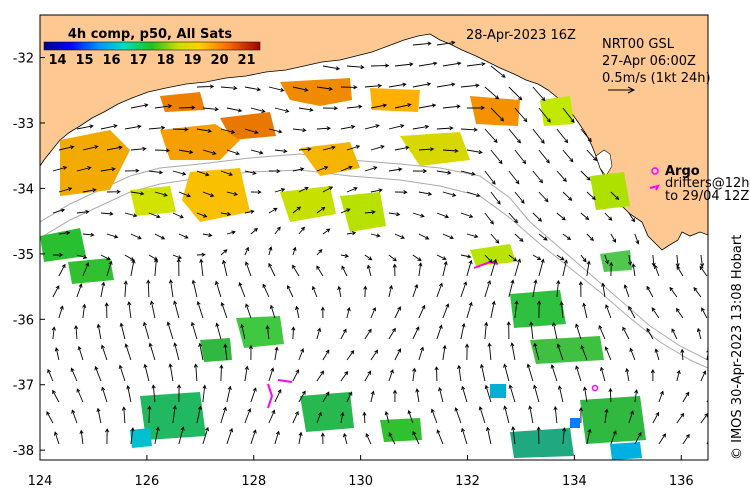  Describe the element at coordinates (654, 187) in the screenshot. I see `drifter-track-icon` at that location.